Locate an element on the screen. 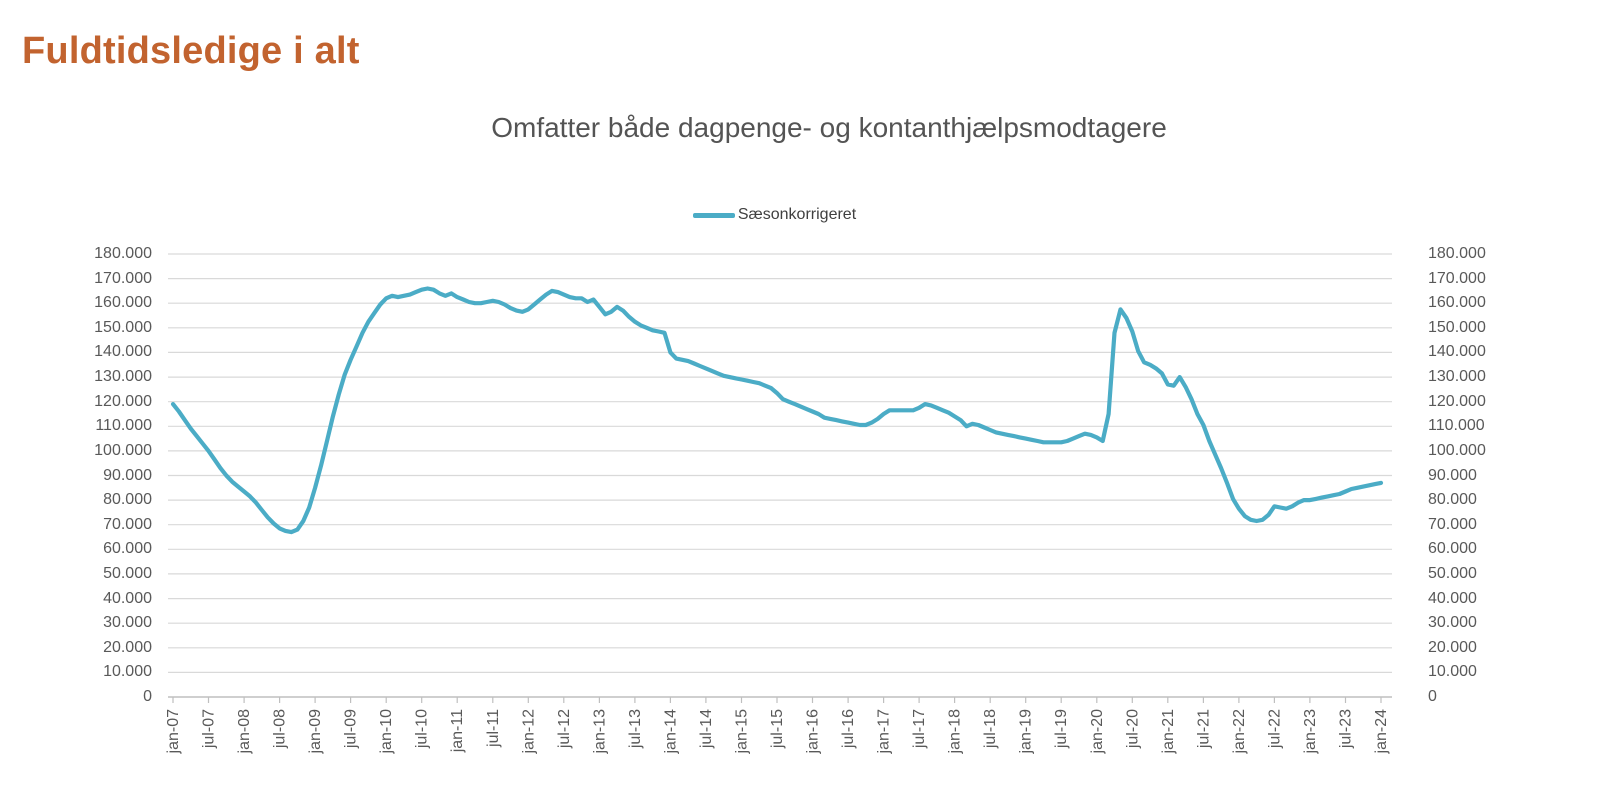 The width and height of the screenshot is (1600, 800). y-axis-label-right: 90.000 is located at coordinates (1452, 475).